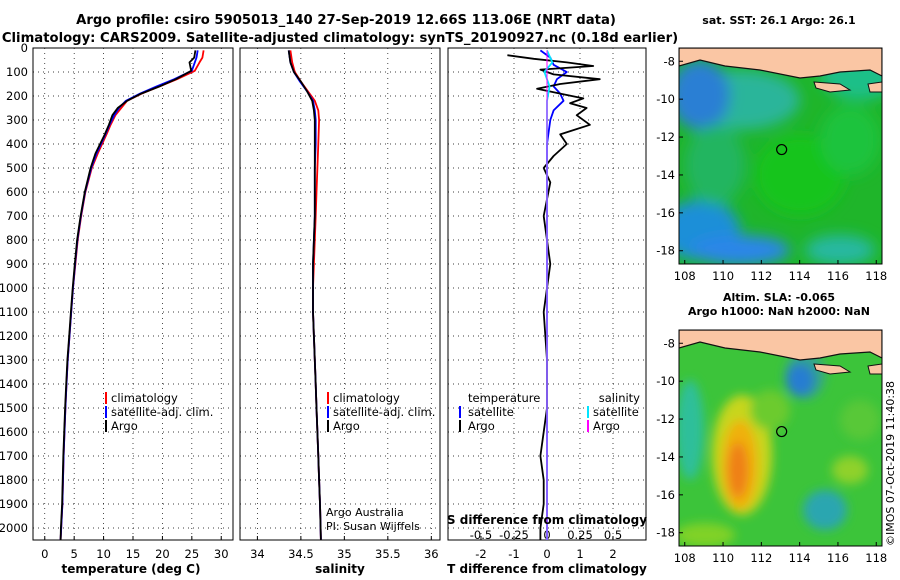 This screenshot has height=580, width=900. I want to click on depth-tick-label: 1700, so click(14, 456).